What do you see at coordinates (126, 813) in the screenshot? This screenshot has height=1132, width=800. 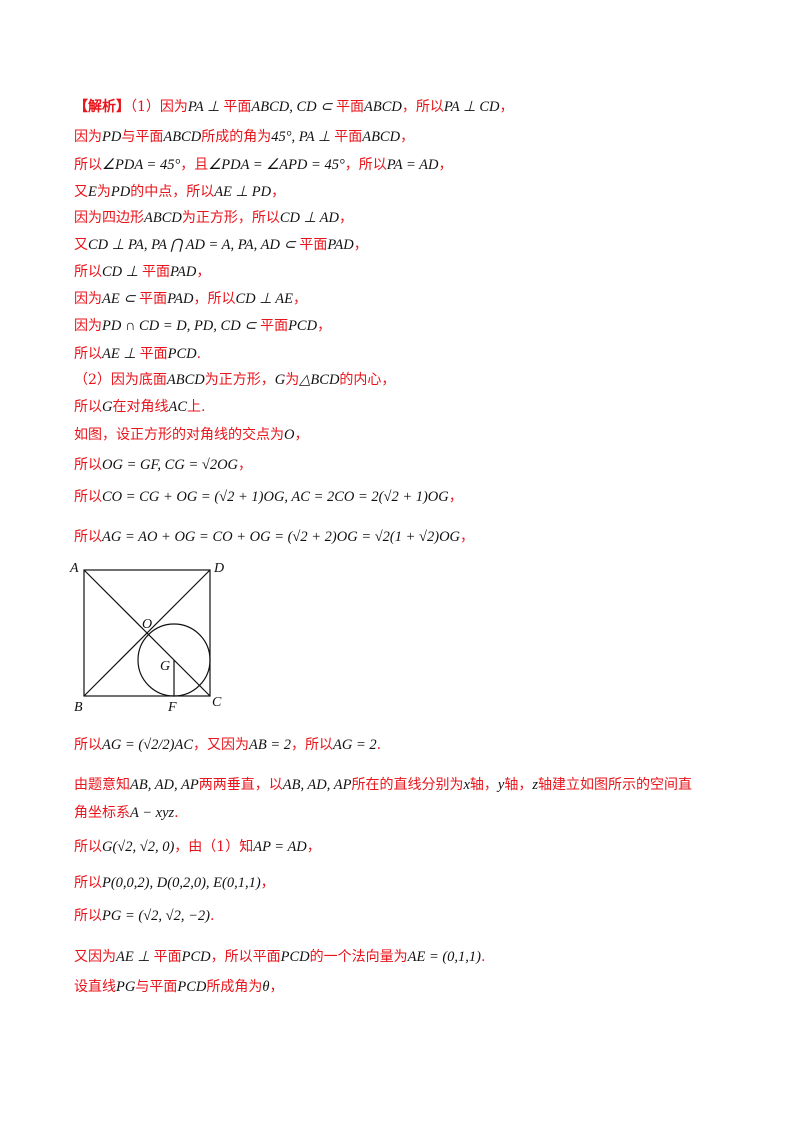 I see `line-19: 角坐标系A − xyz.` at bounding box center [126, 813].